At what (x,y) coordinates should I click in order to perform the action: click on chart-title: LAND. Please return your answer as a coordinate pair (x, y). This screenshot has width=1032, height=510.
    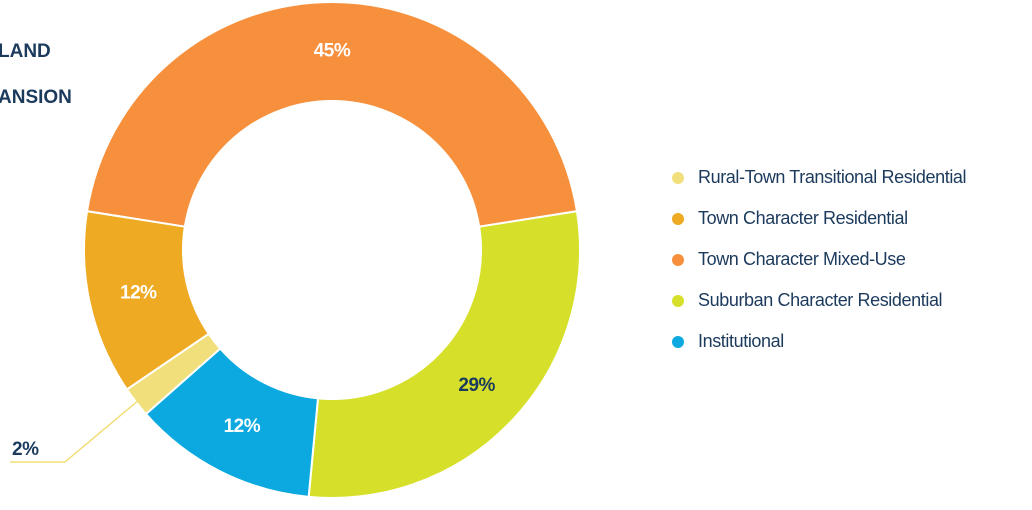
    Looking at the image, I should click on (25, 51).